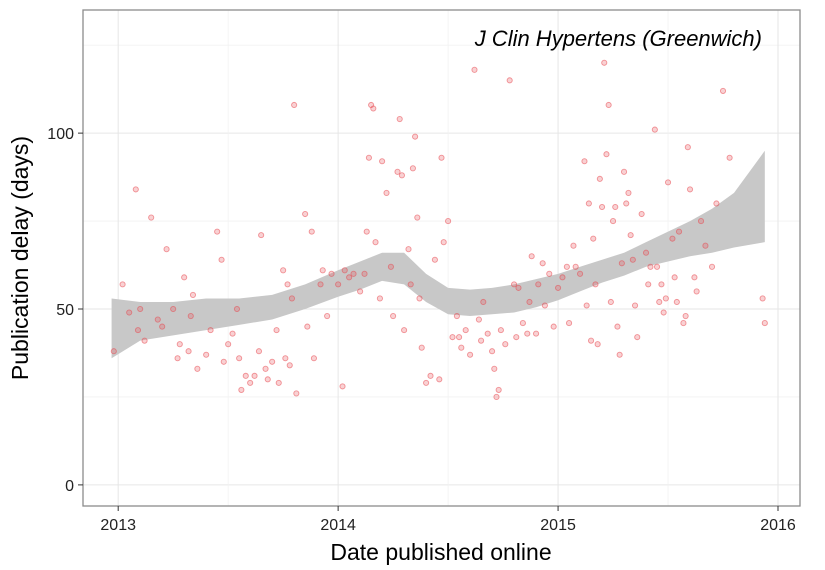  What do you see at coordinates (440, 552) in the screenshot?
I see `x-axis-title: Date published online` at bounding box center [440, 552].